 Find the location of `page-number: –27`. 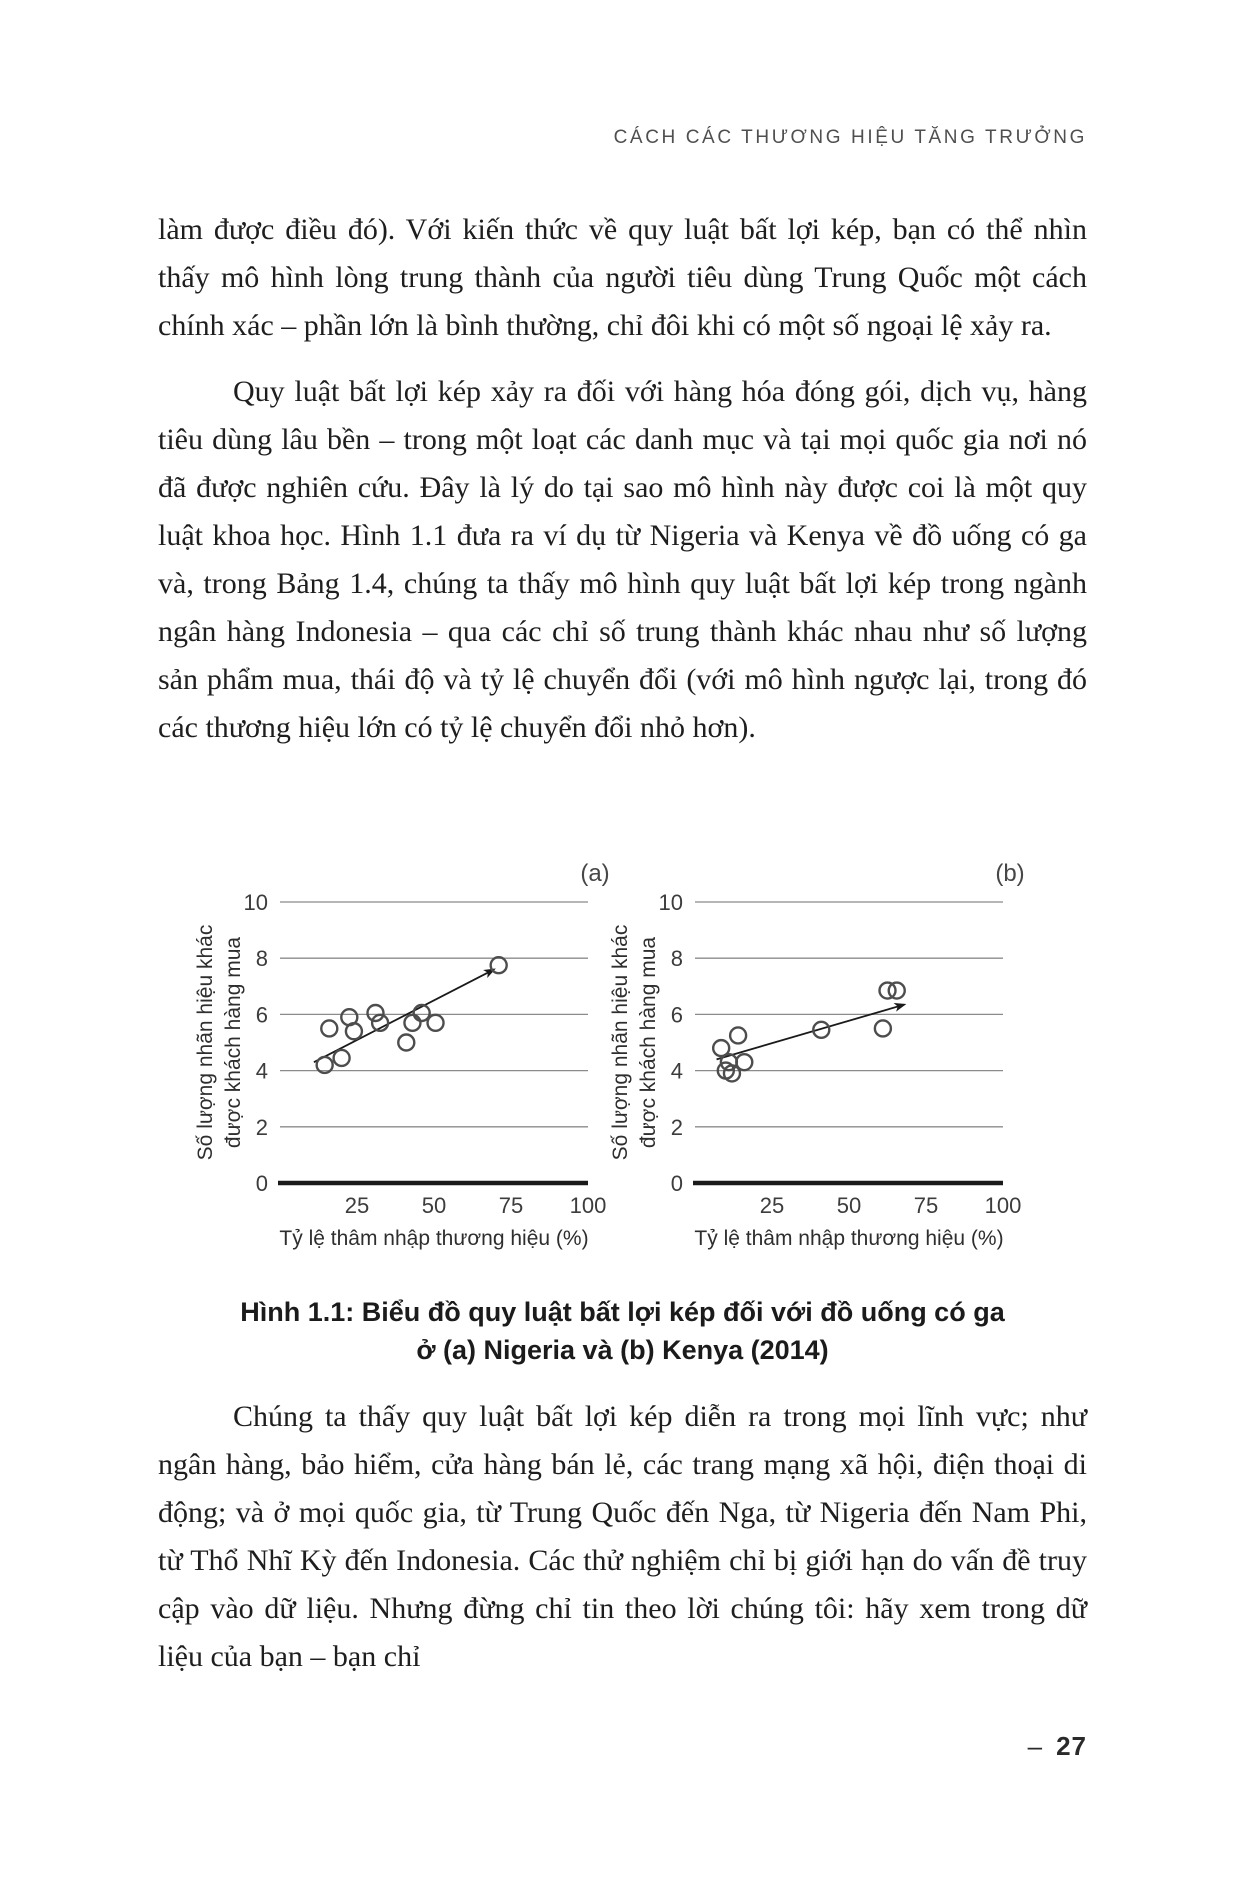

page-number: –27 is located at coordinates (622, 1746).